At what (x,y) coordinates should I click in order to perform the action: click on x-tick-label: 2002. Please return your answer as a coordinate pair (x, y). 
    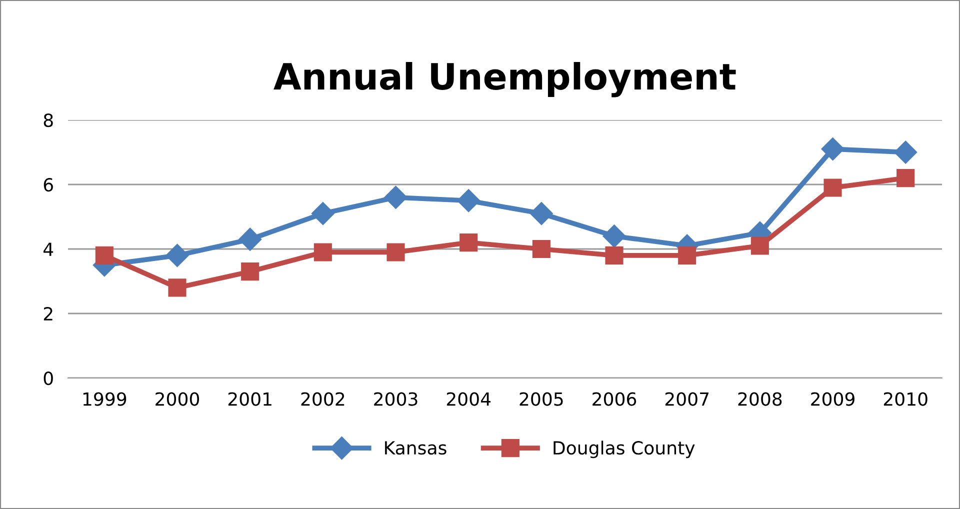
    Looking at the image, I should click on (322, 399).